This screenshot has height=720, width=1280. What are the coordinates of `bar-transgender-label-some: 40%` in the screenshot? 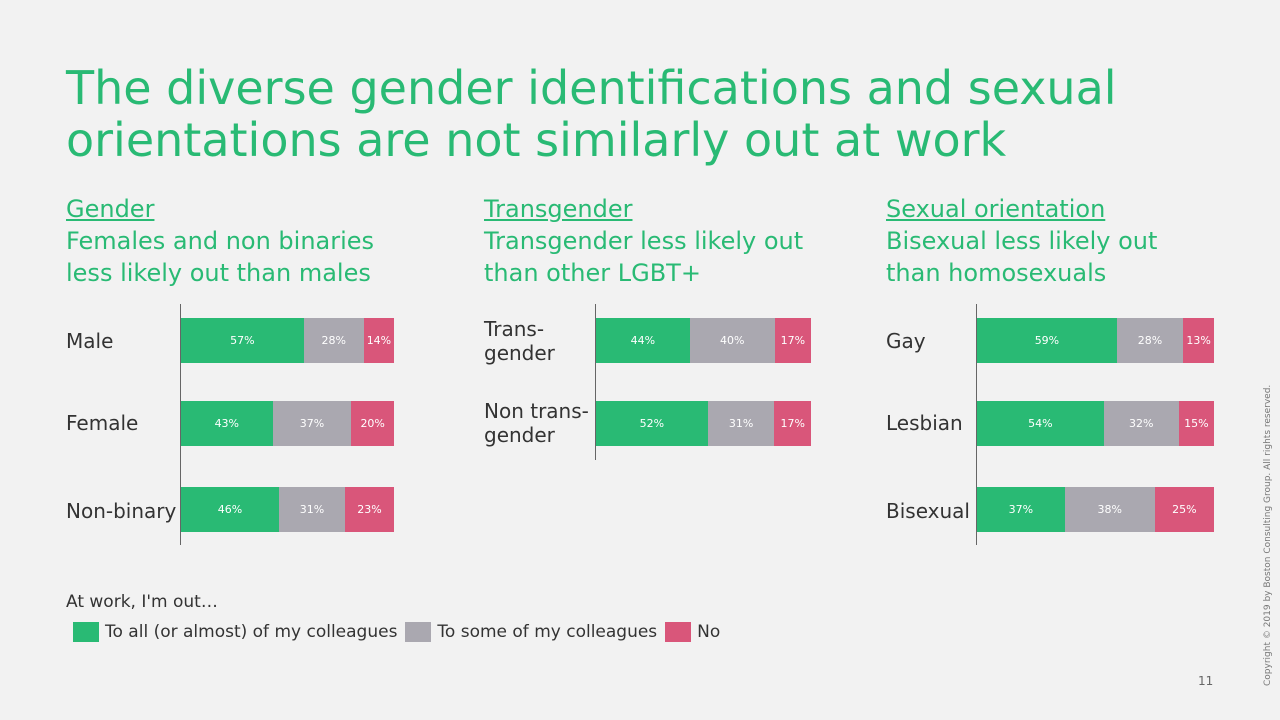 It's located at (732, 340).